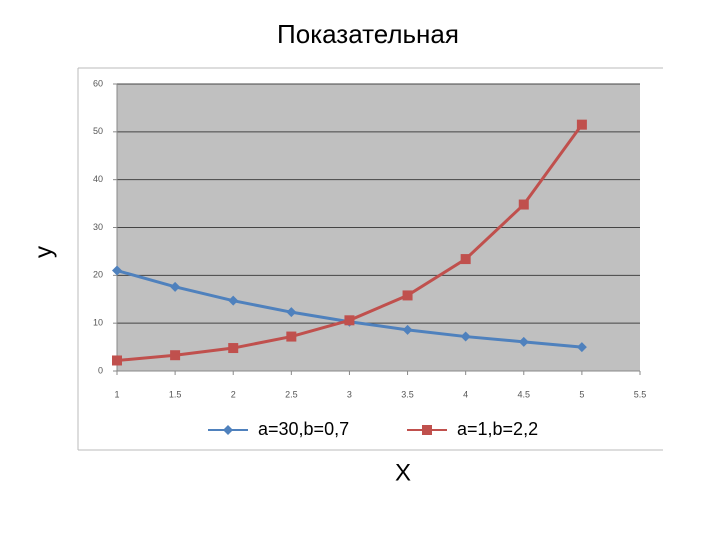  I want to click on y-tick-label: 0, so click(100, 370).